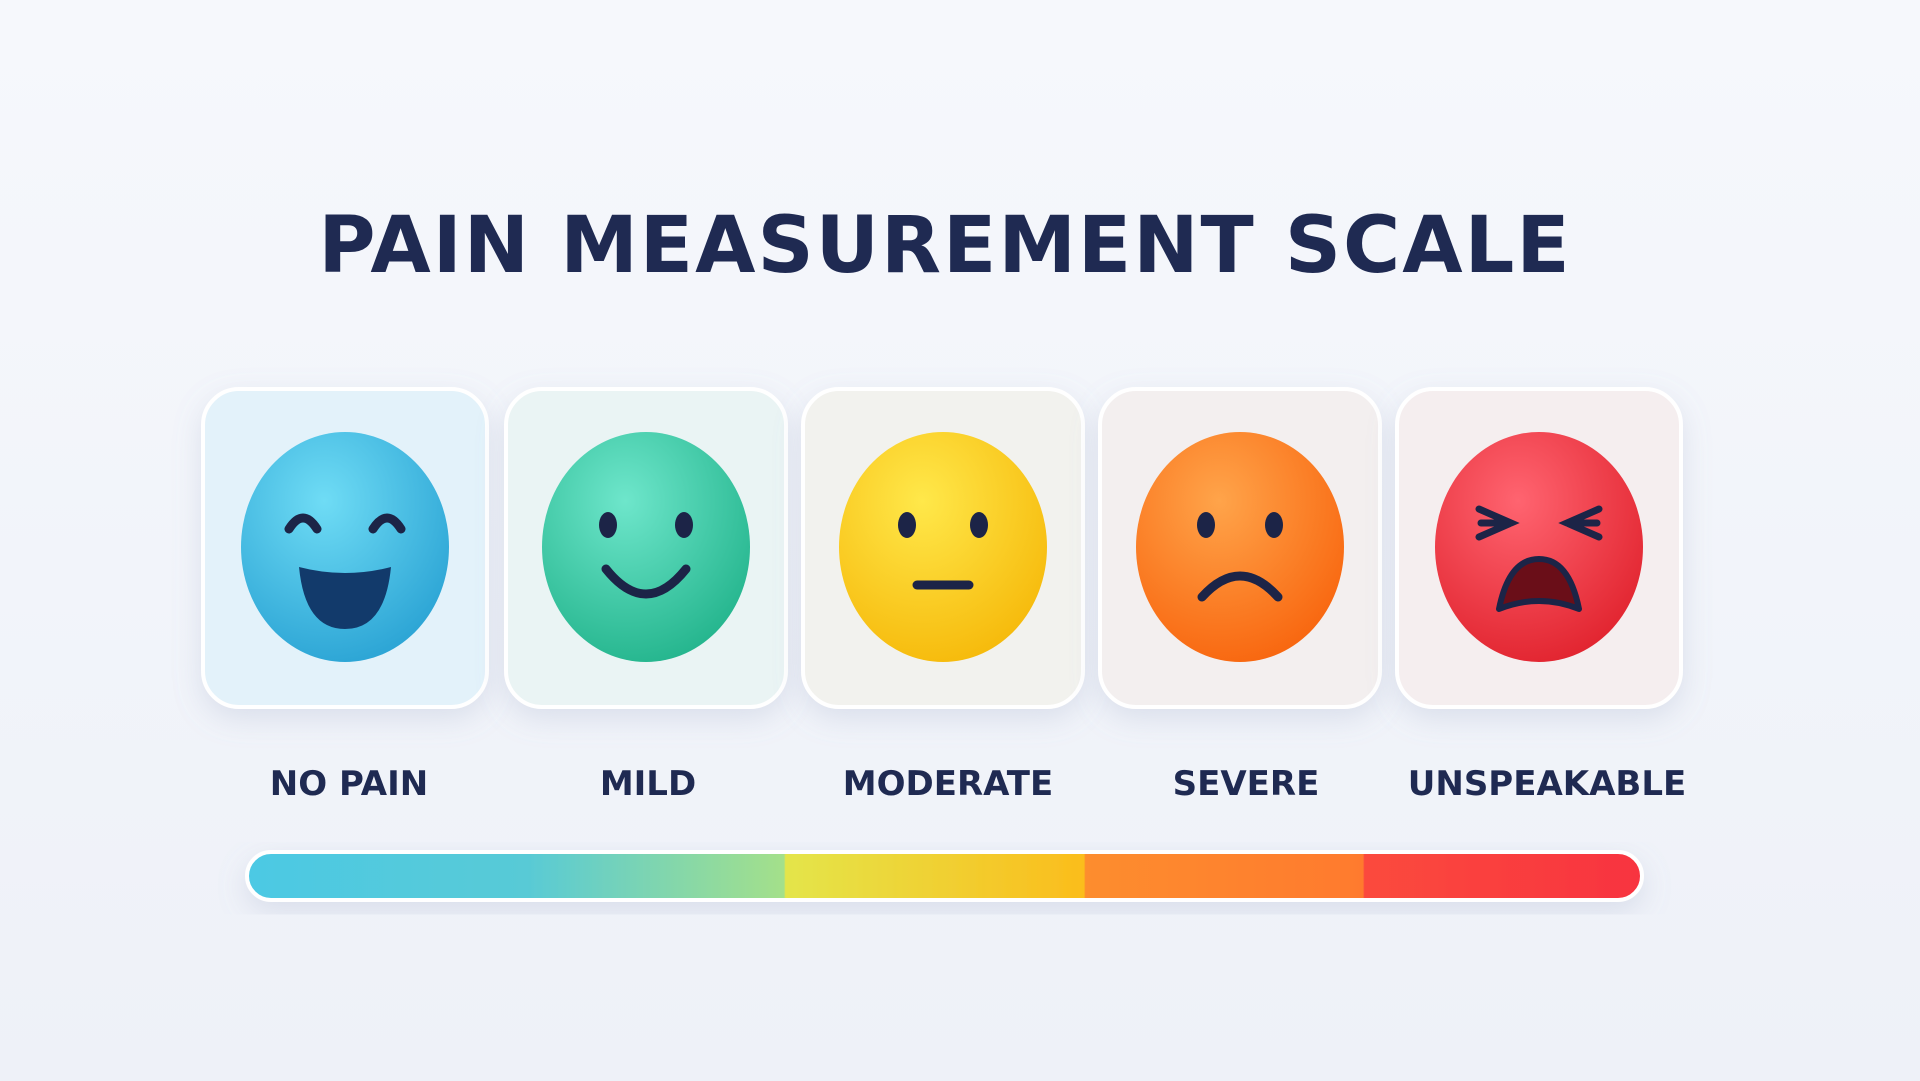  I want to click on scale-bar, so click(944, 876).